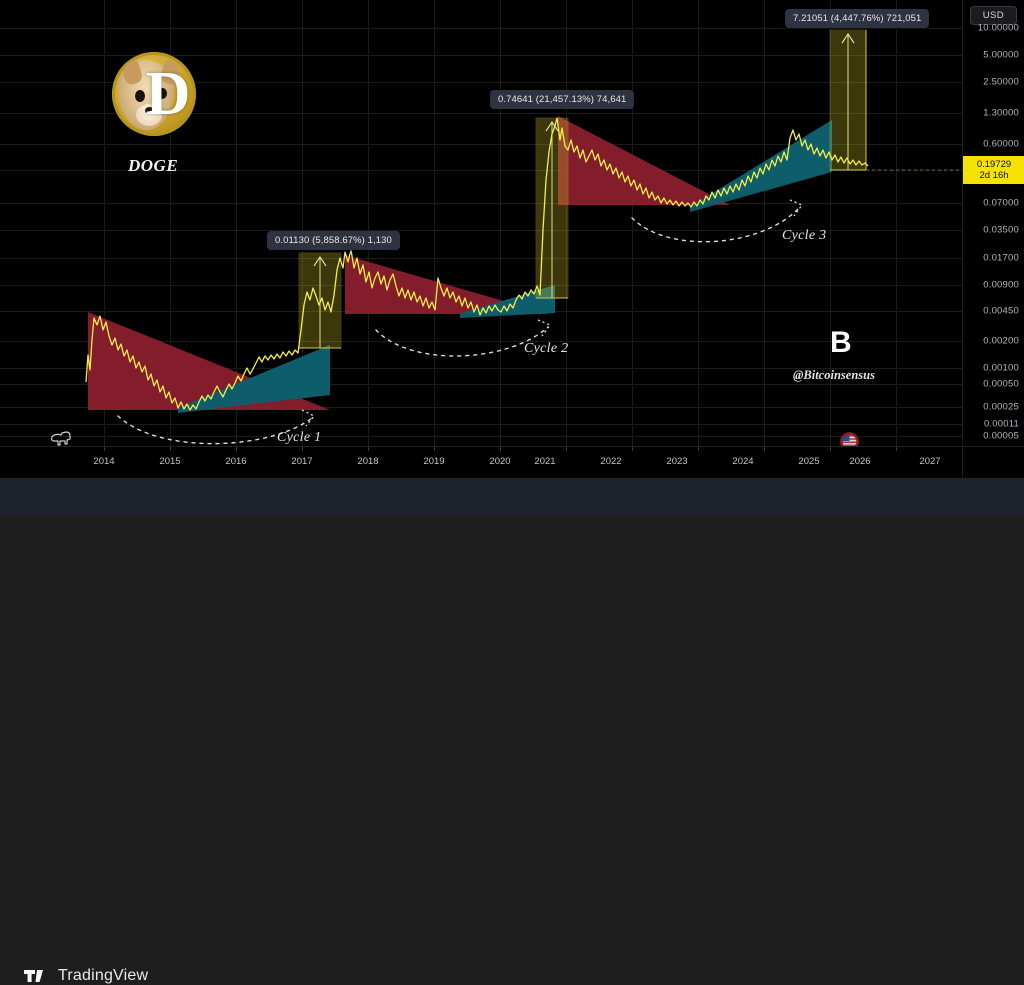 The width and height of the screenshot is (1024, 985). Describe the element at coordinates (33, 976) in the screenshot. I see `tradingview-mark-icon` at that location.